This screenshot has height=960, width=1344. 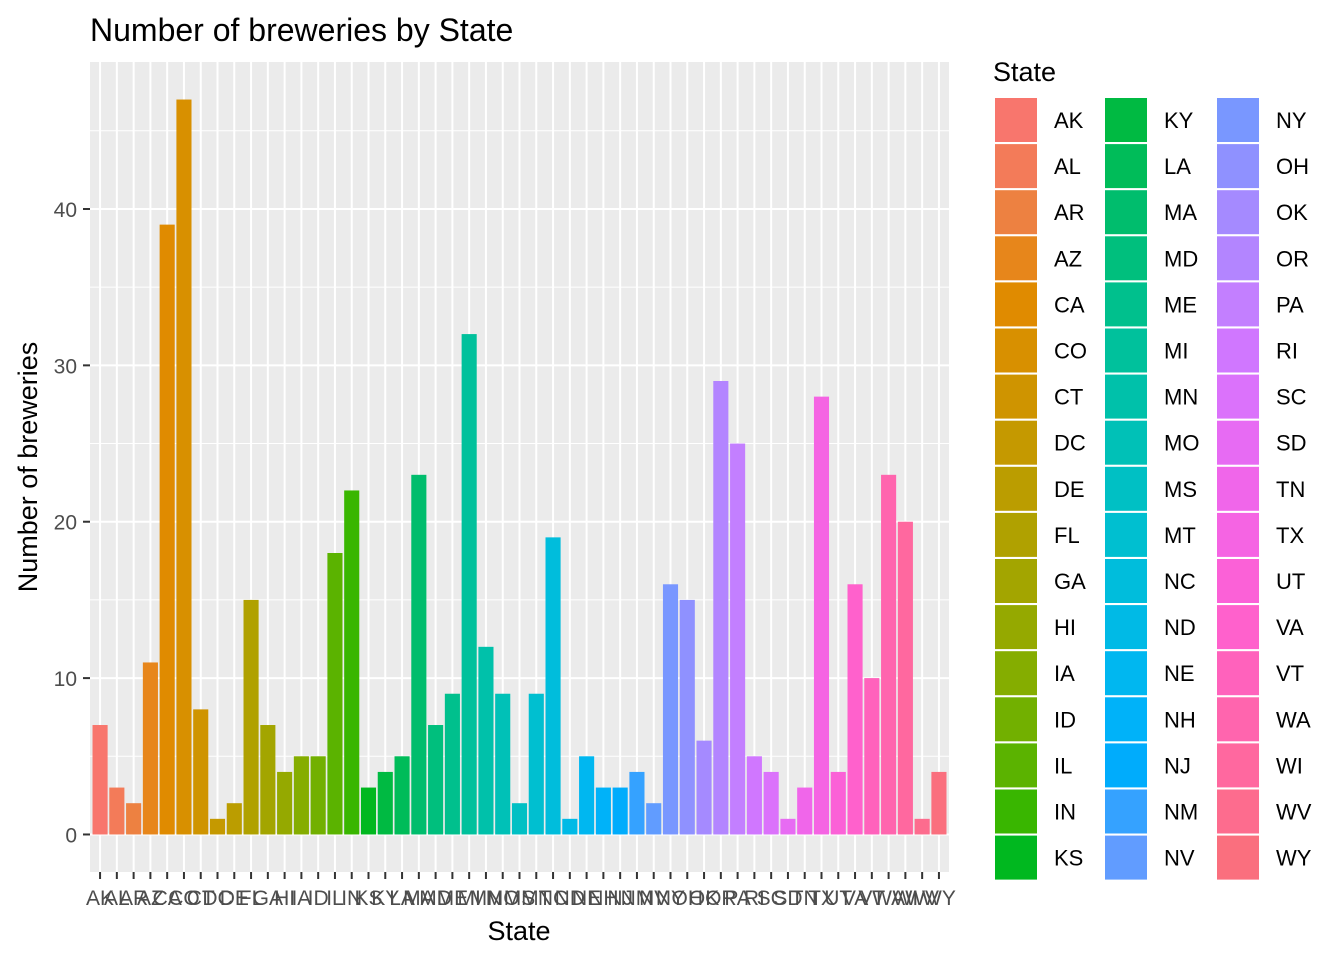 What do you see at coordinates (1126, 212) in the screenshot?
I see `legend-key-ma` at bounding box center [1126, 212].